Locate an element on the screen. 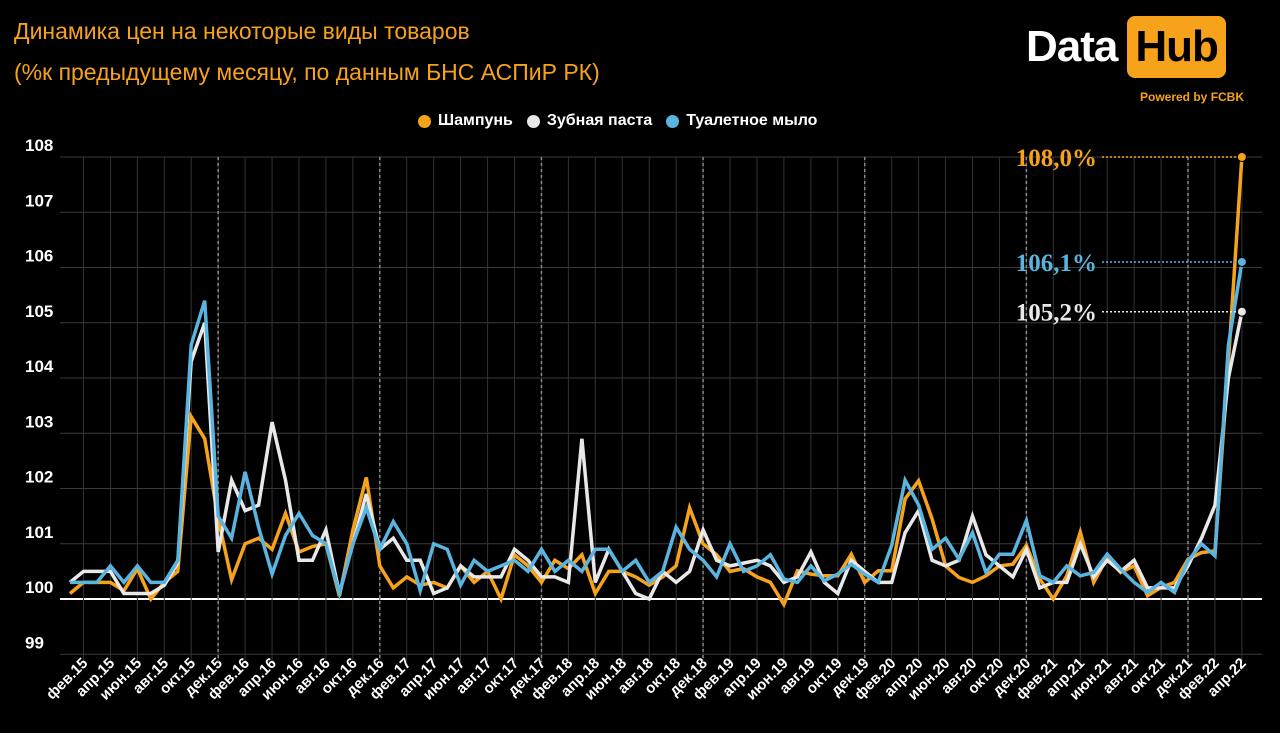  legend-item-toothpaste: Зубная паста is located at coordinates (589, 121).